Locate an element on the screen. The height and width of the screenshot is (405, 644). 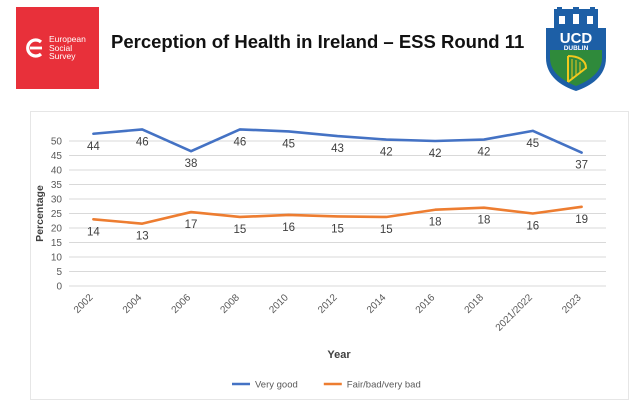
ess-logo-line: European is located at coordinates (67, 39).